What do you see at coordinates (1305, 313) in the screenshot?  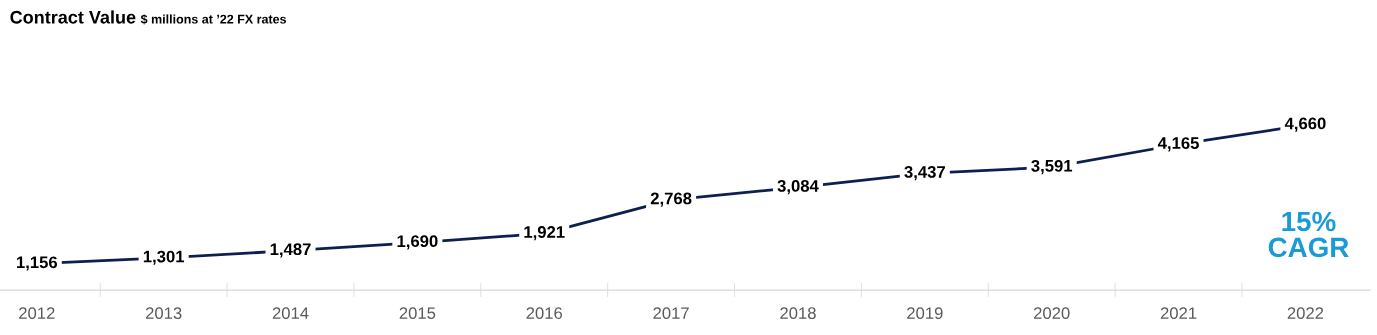 I see `x-tick-label: 2022` at bounding box center [1305, 313].